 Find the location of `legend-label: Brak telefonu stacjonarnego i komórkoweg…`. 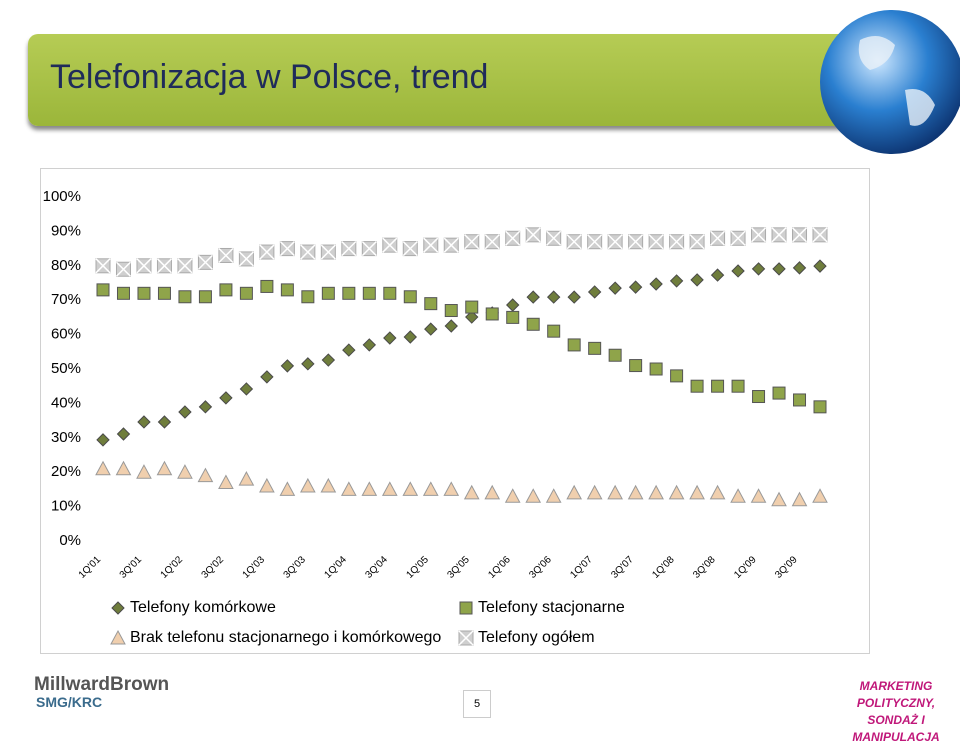

legend-label: Brak telefonu stacjonarnego i komórkoweg… is located at coordinates (285, 637).